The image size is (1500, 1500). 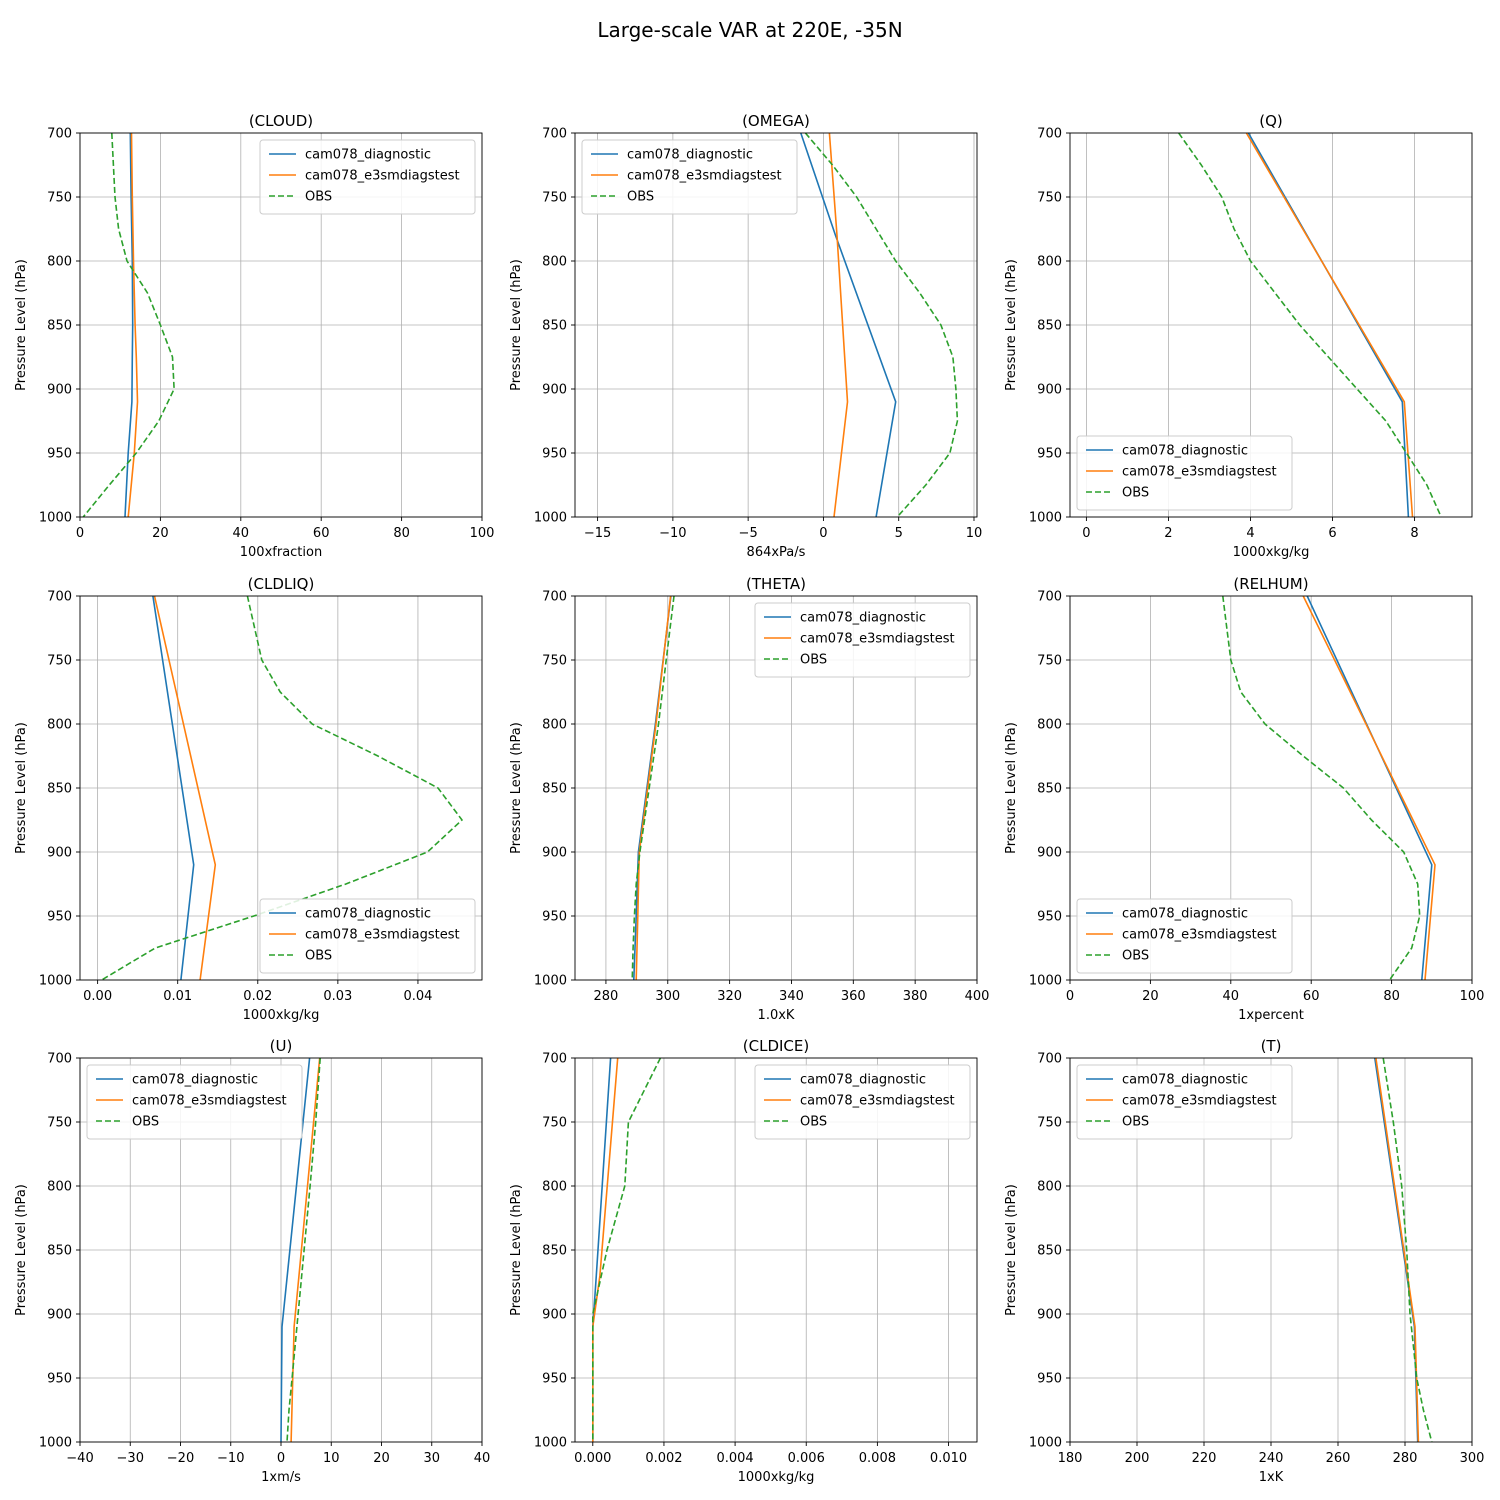 What do you see at coordinates (281, 1477) in the screenshot?
I see `x-axis-label: 1xm/s` at bounding box center [281, 1477].